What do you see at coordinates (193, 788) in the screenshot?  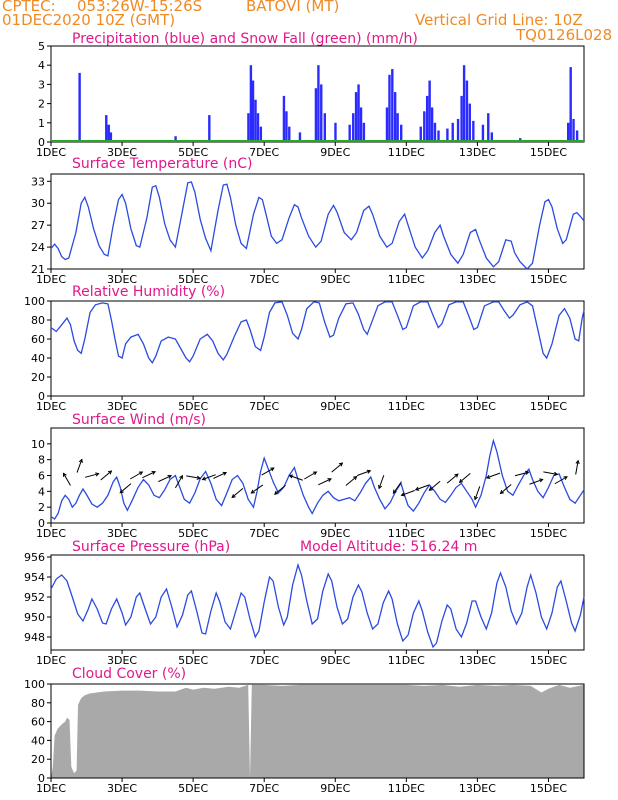 I see `cloud-xtick-label: 5DEC` at bounding box center [193, 788].